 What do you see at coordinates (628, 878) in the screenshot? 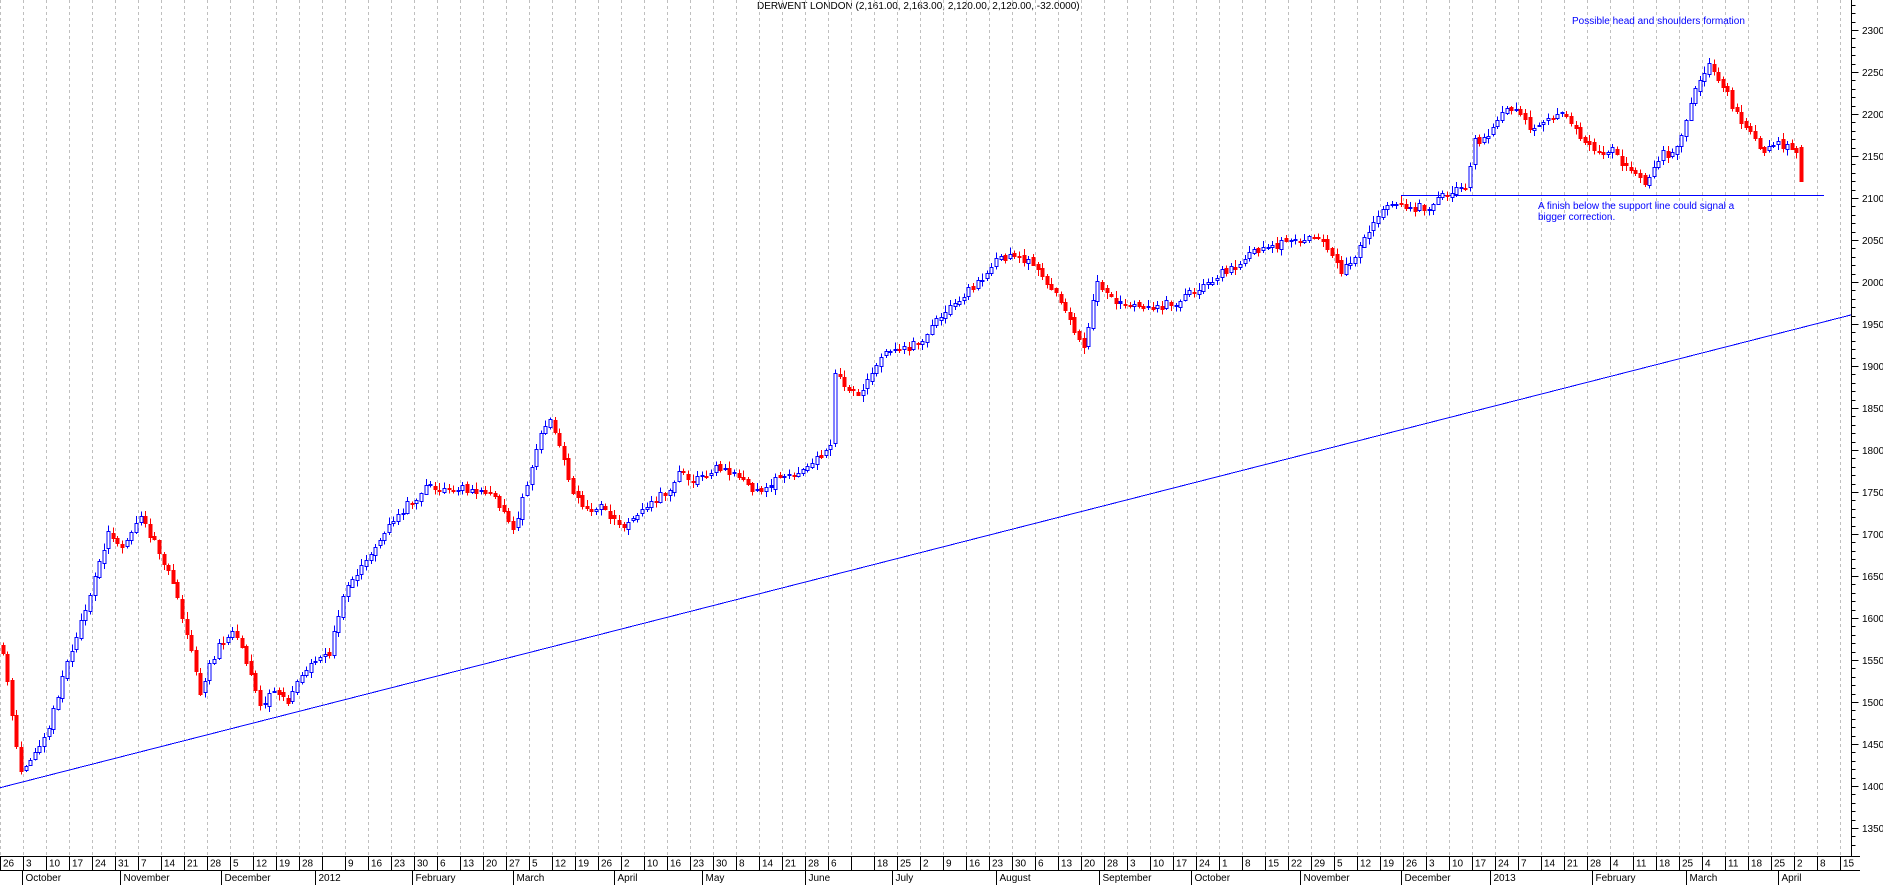
I see `svg-text: April` at bounding box center [628, 878].